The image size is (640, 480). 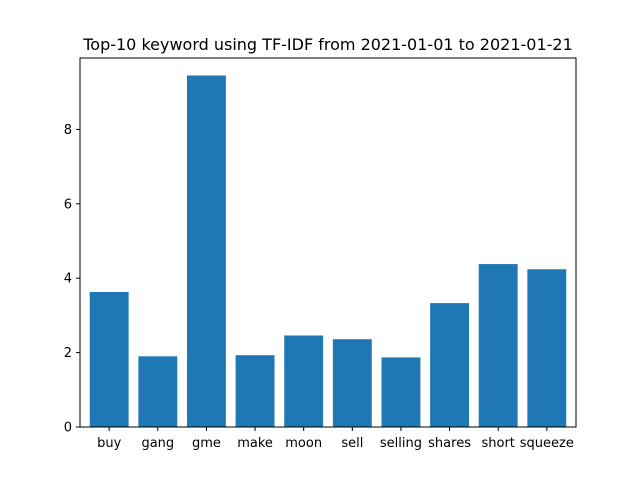 What do you see at coordinates (547, 443) in the screenshot?
I see `x-tick-label-squeeze: squeeze` at bounding box center [547, 443].